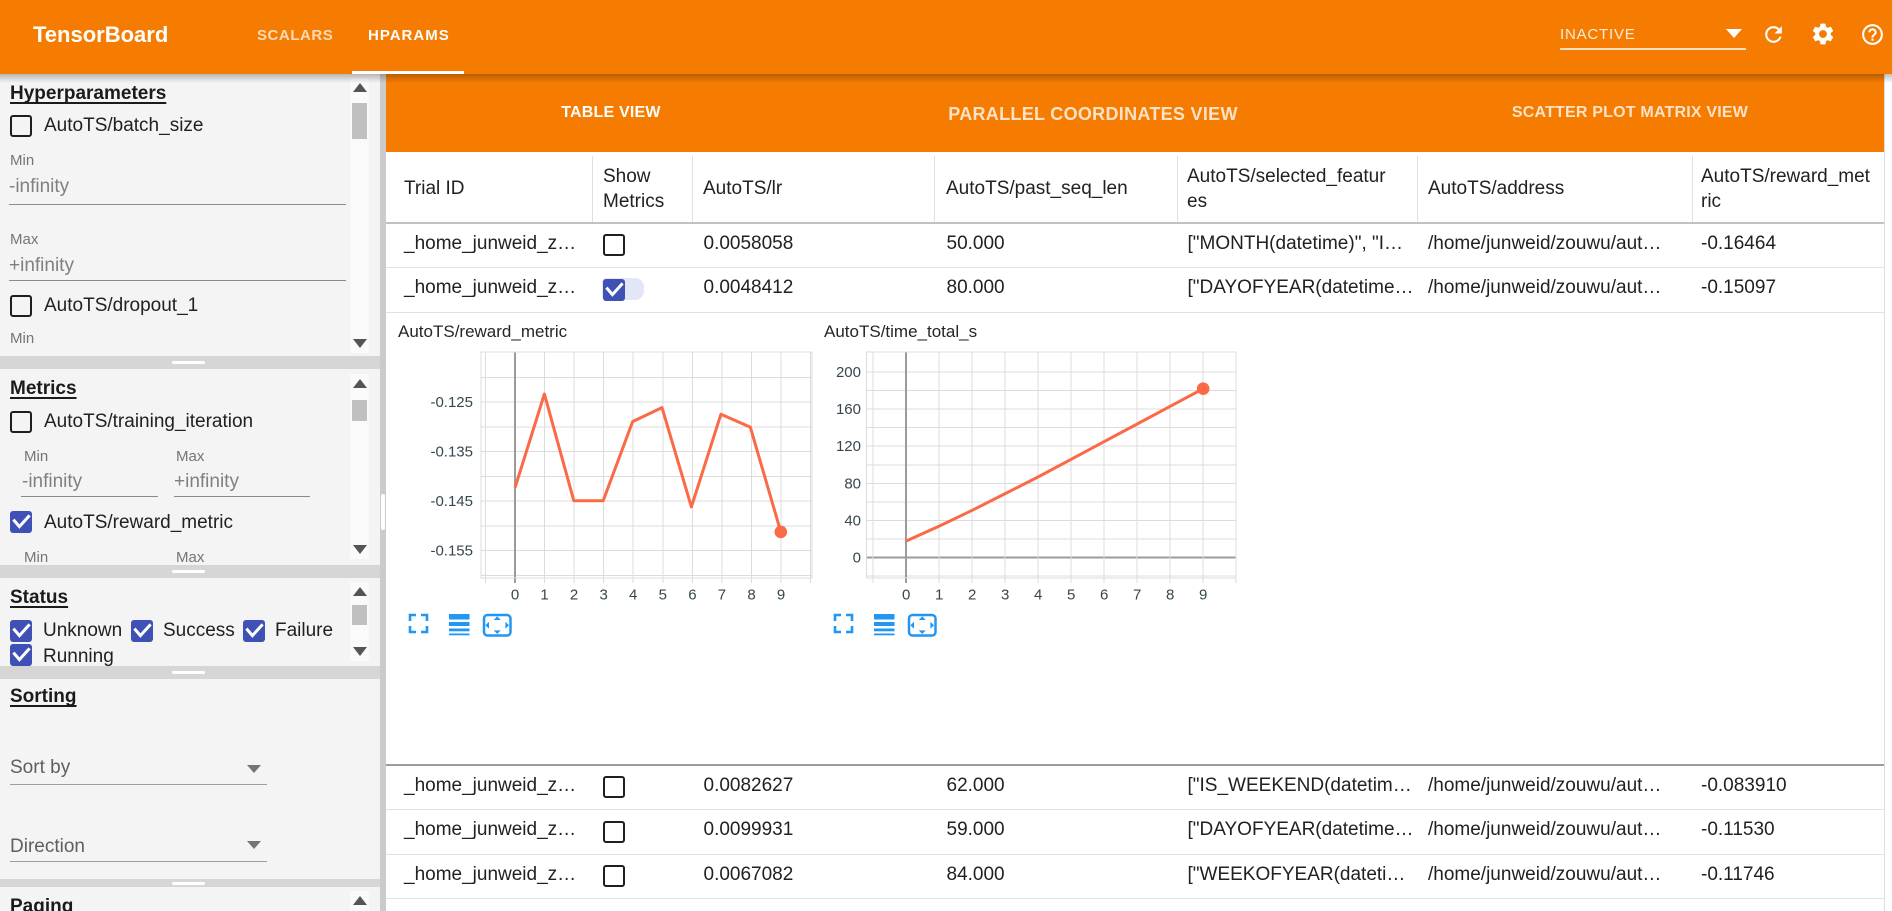 The height and width of the screenshot is (911, 1892). What do you see at coordinates (852, 483) in the screenshot?
I see `svg-text: 80` at bounding box center [852, 483].